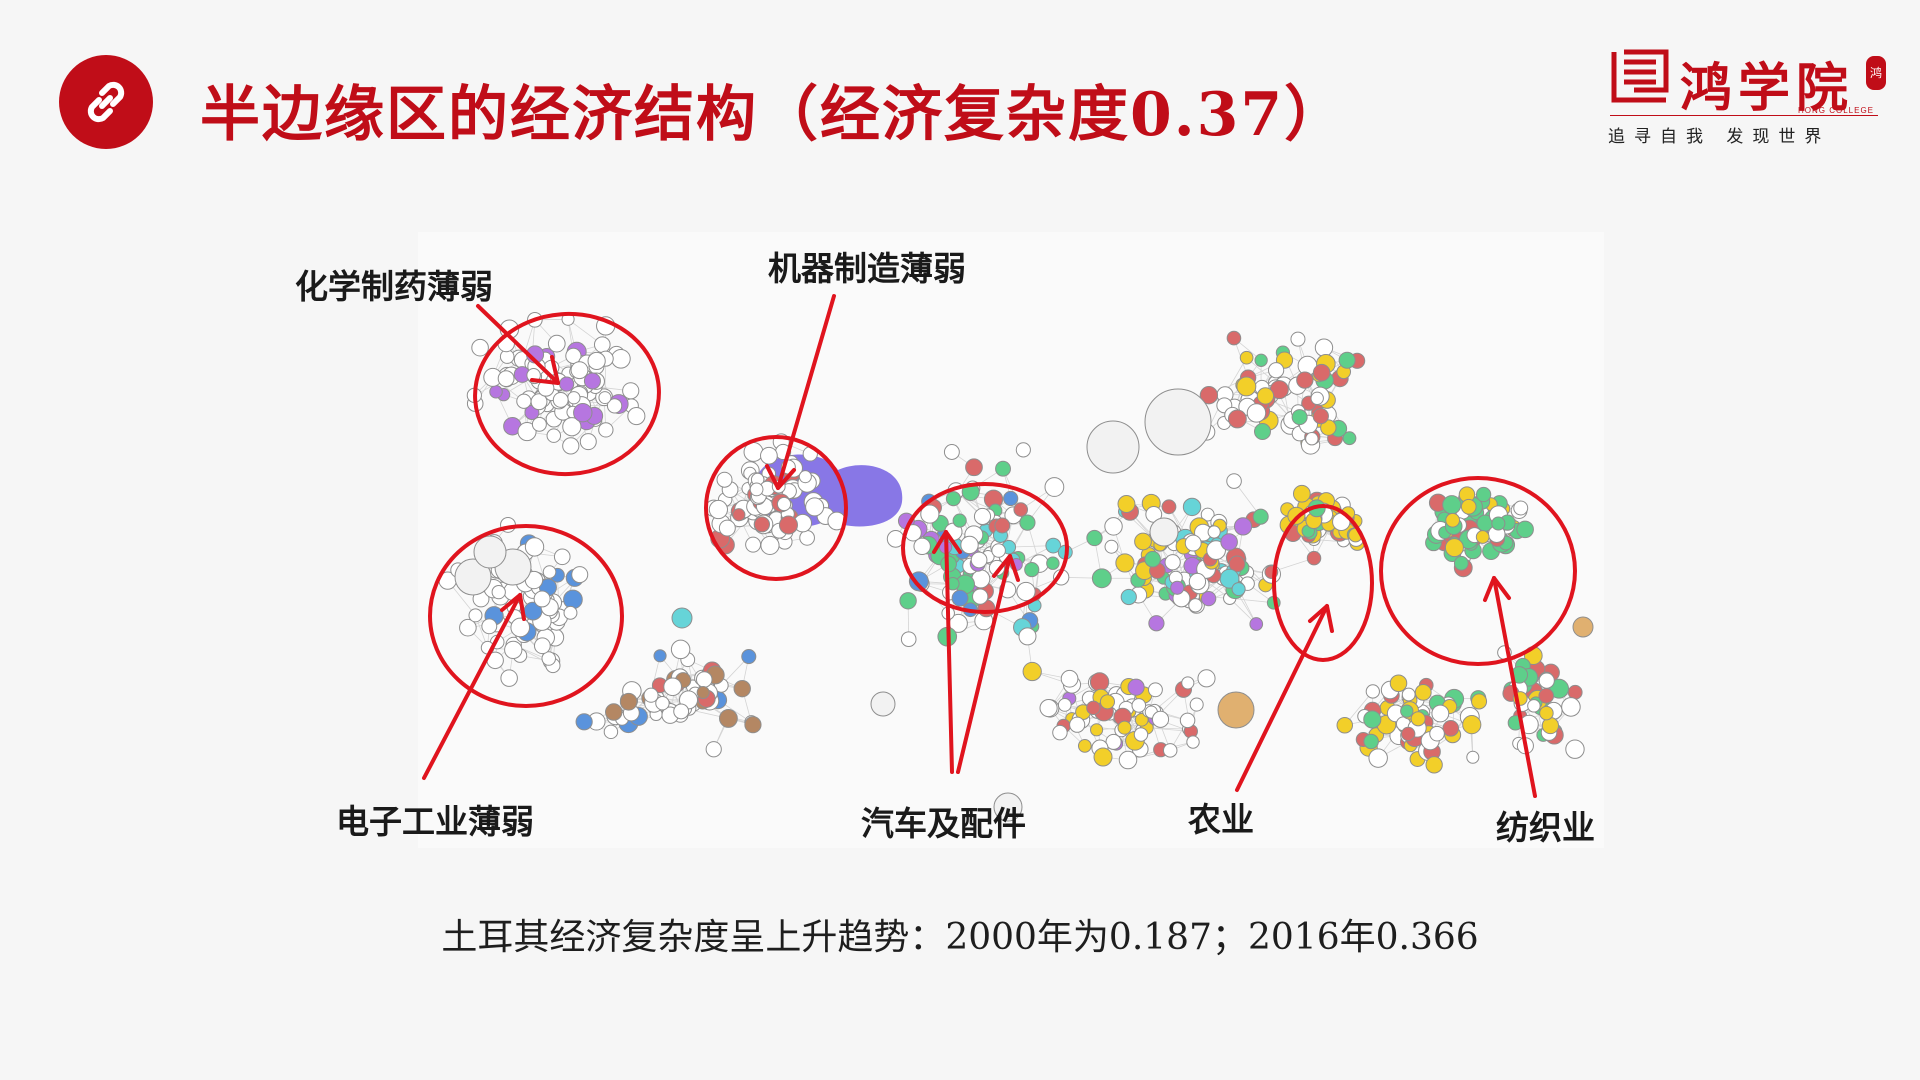  What do you see at coordinates (1875, 73) in the screenshot?
I see `logo-seal-glyph: 鸿` at bounding box center [1875, 73].